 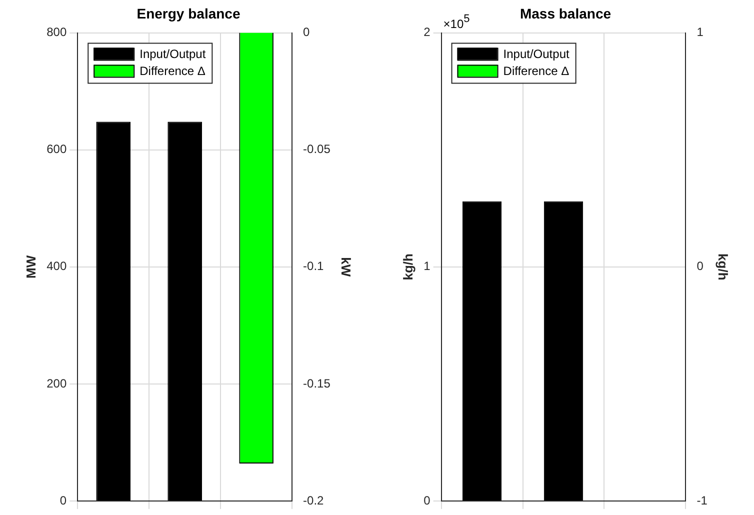 I want to click on chart-title: Energy balance, so click(x=188, y=13).